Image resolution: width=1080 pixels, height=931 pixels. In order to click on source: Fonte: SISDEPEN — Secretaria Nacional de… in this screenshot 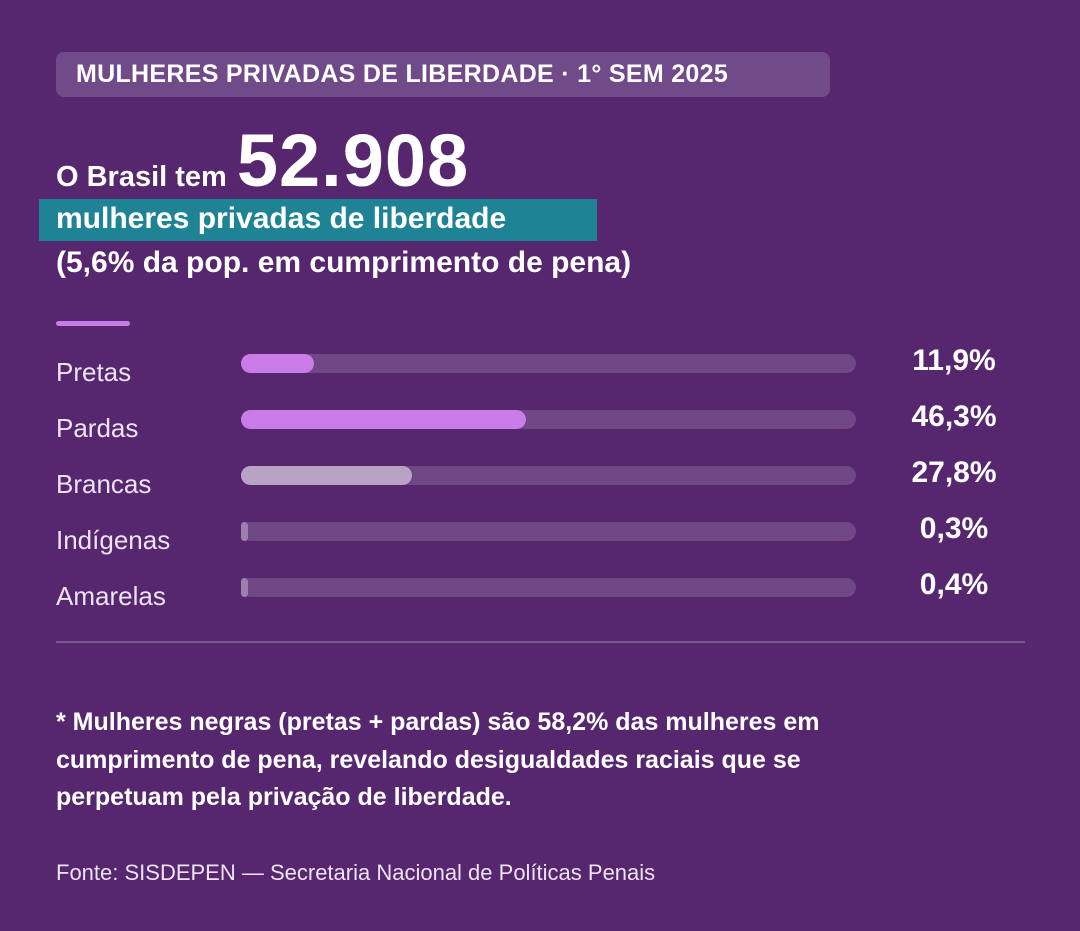, I will do `click(356, 872)`.